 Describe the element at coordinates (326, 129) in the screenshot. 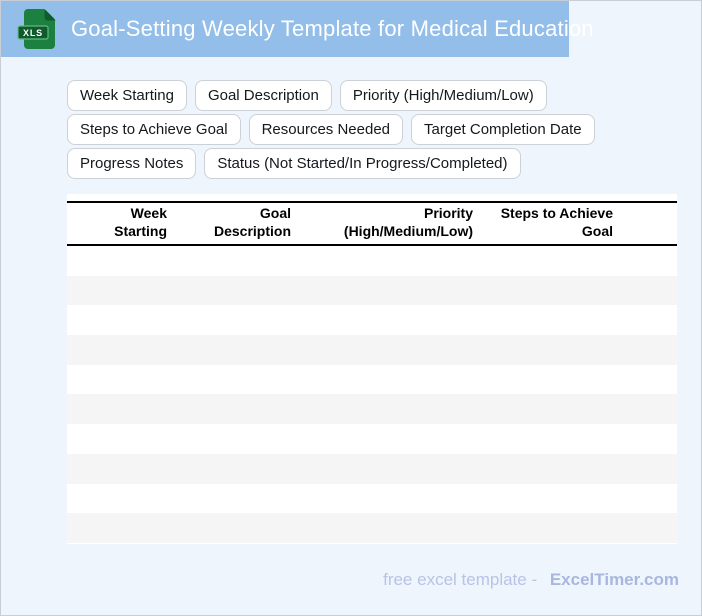

I see `field-chip: Resources Needed` at that location.